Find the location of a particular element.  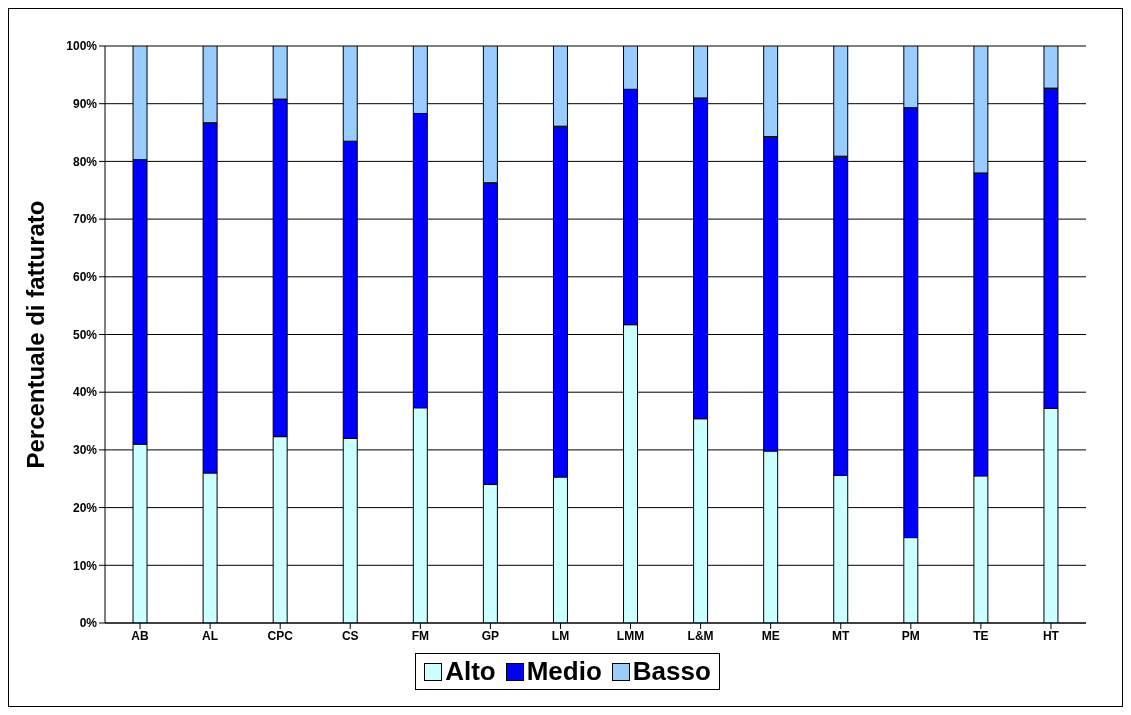

y-tick-label: 100% is located at coordinates (82, 46).